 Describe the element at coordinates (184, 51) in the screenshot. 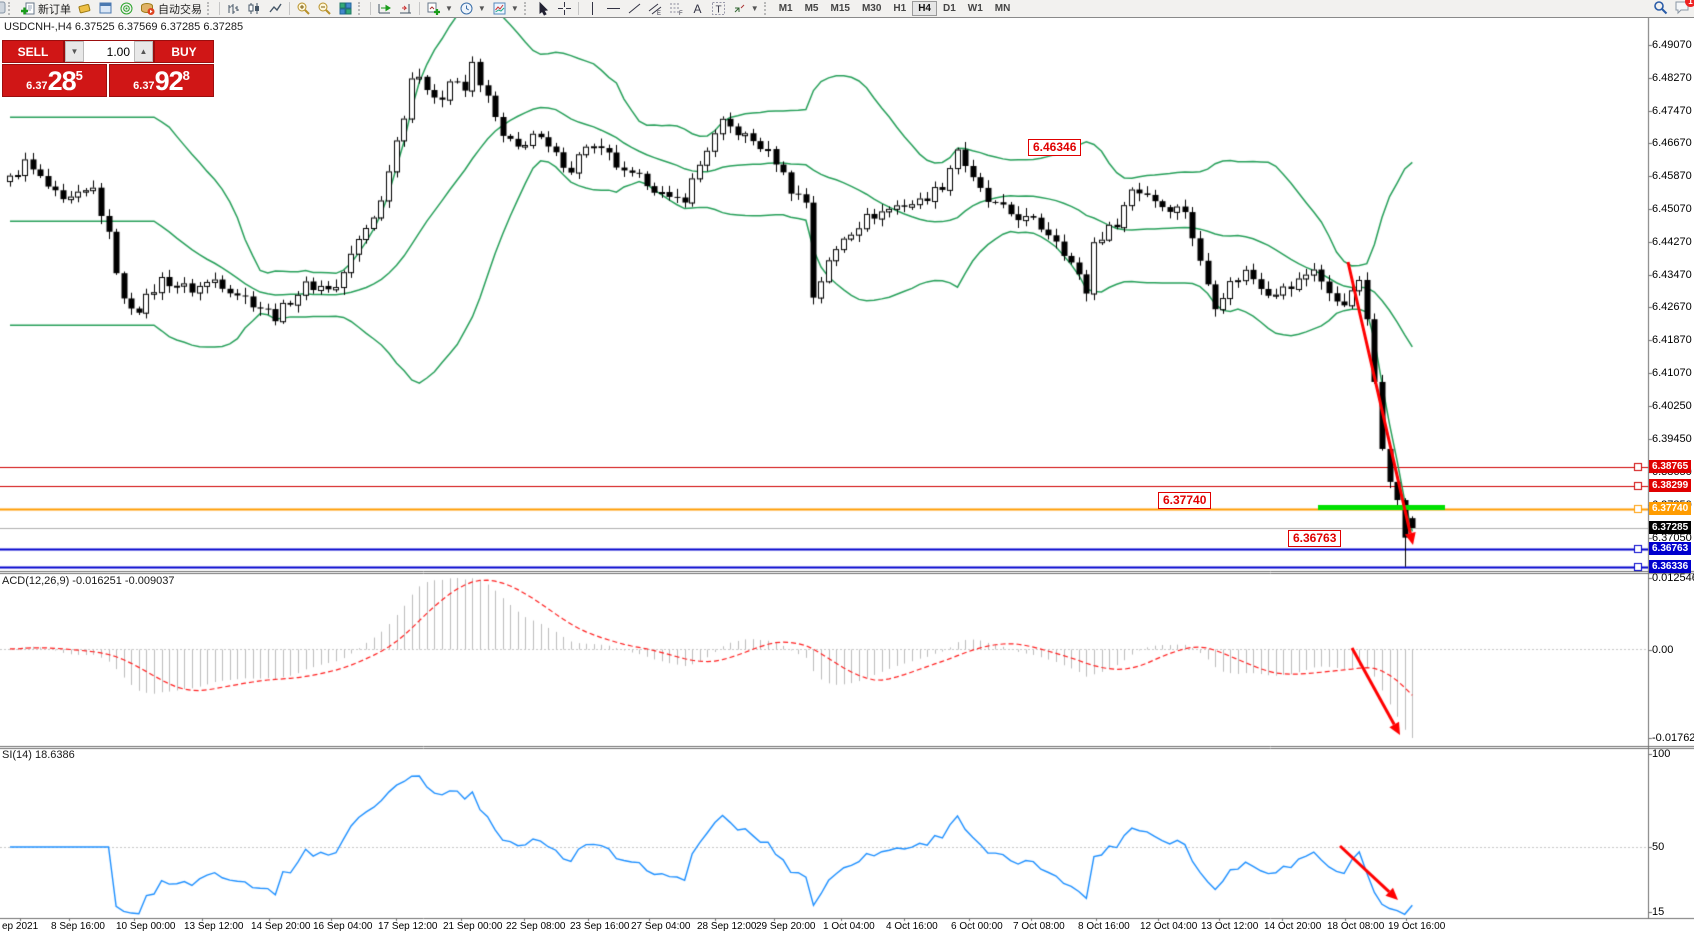

I see `buy-button: BUY` at that location.